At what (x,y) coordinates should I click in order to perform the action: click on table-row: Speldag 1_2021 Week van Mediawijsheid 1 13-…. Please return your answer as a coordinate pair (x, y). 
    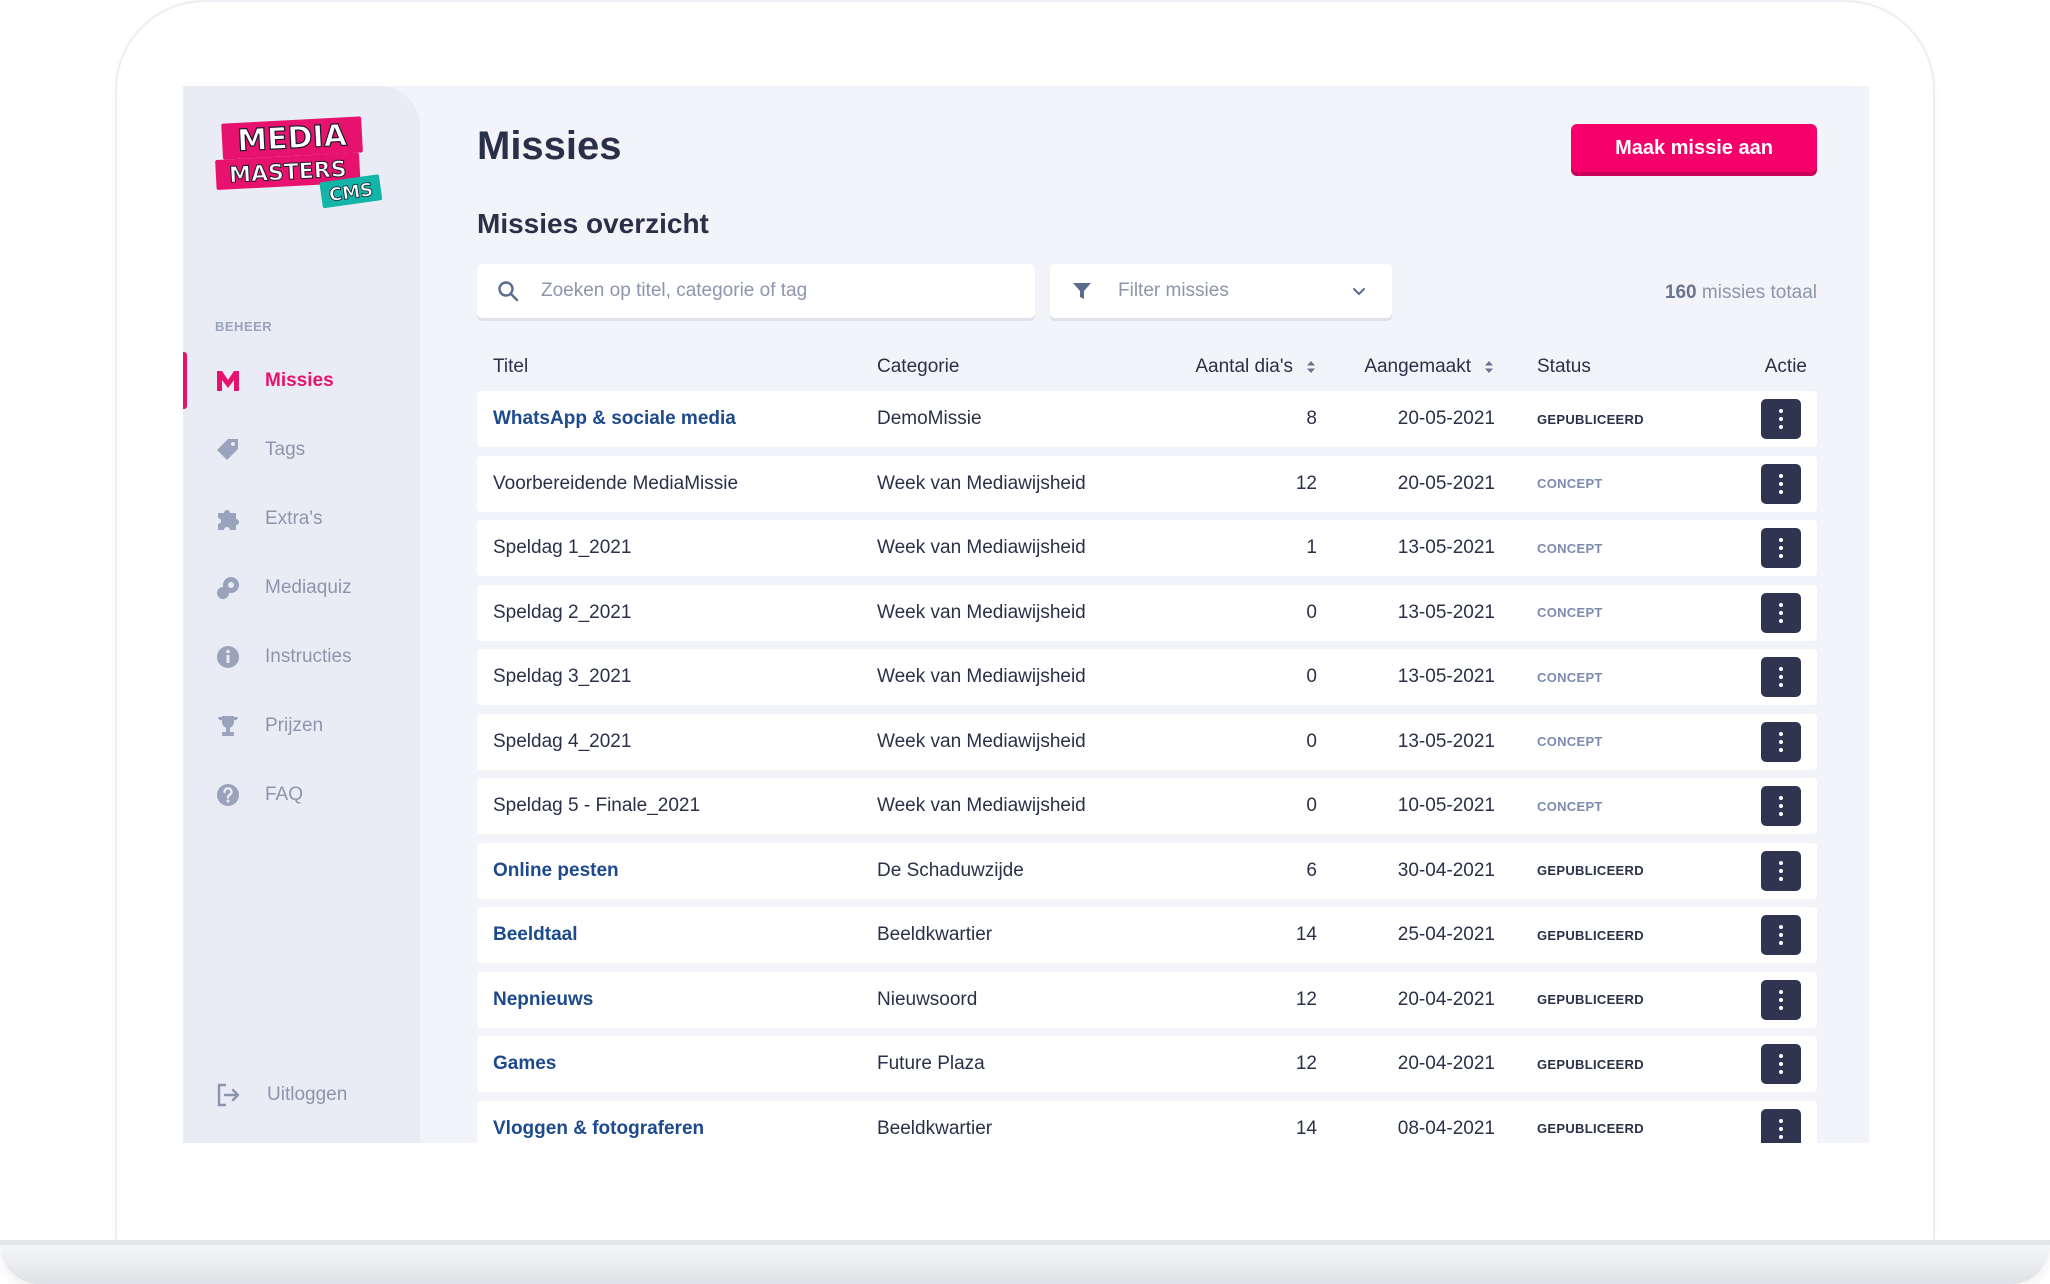
    Looking at the image, I should click on (1147, 548).